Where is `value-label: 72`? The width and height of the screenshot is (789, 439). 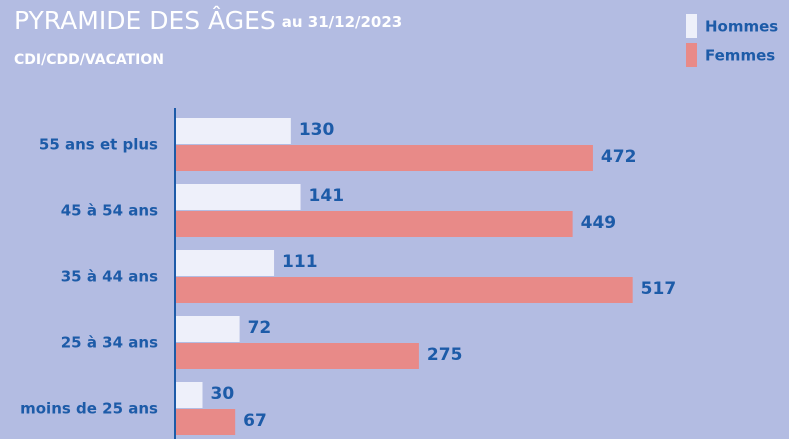 value-label: 72 is located at coordinates (260, 328).